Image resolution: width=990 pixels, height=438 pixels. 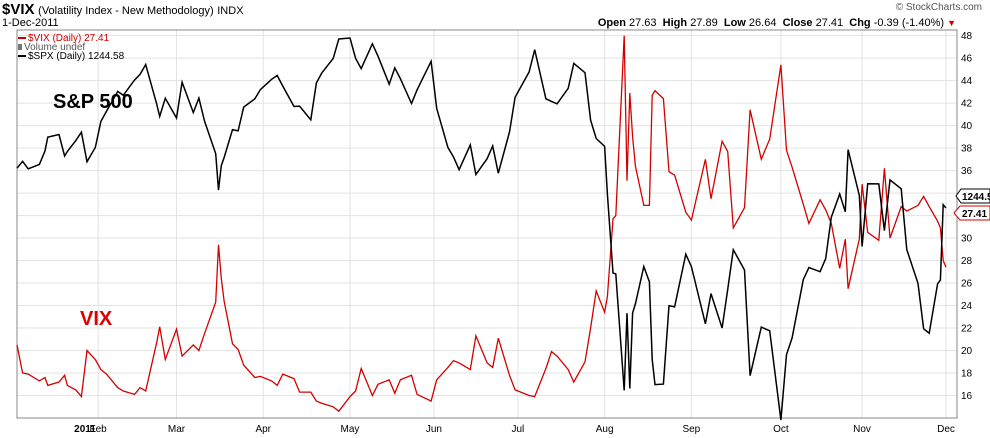 I want to click on legend-vix-swatch, so click(x=22, y=38).